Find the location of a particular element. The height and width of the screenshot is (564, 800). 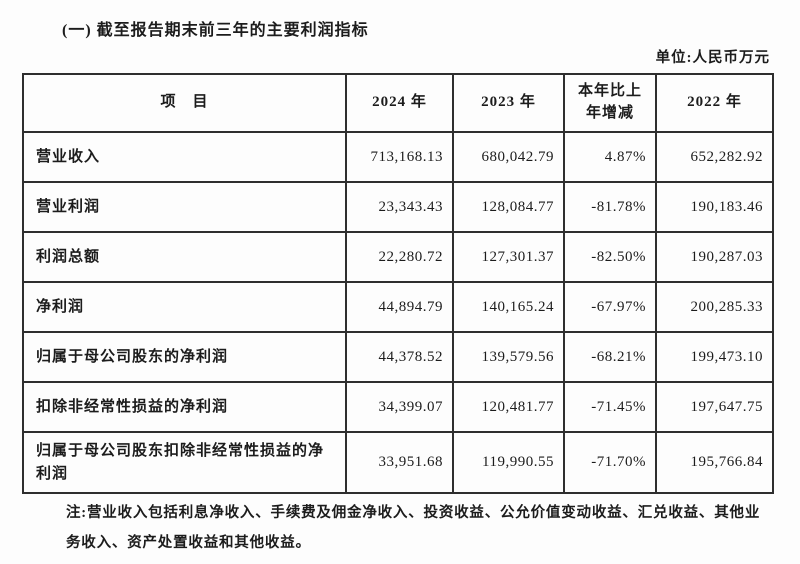

value-2022: 200,285.33 is located at coordinates (714, 307).